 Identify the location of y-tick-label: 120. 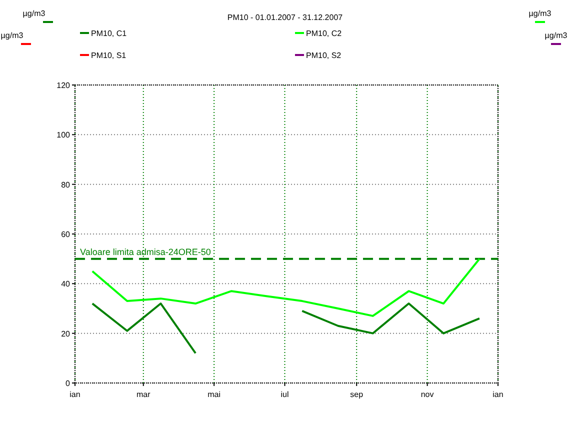
(63, 85).